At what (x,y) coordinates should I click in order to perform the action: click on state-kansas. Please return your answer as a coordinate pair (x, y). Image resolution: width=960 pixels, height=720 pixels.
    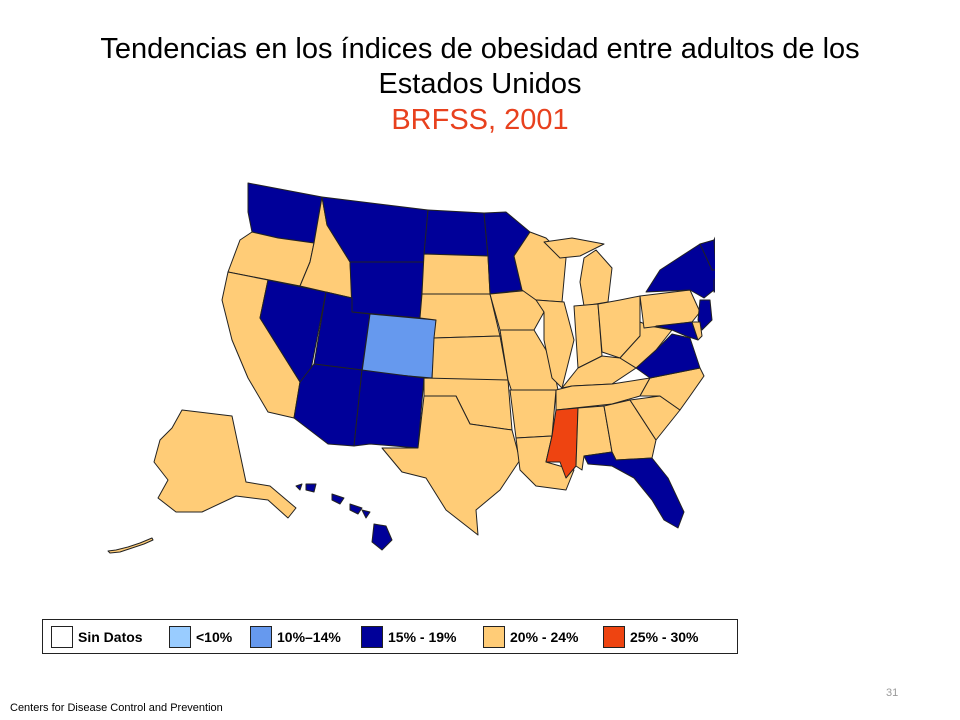
    Looking at the image, I should click on (470, 358).